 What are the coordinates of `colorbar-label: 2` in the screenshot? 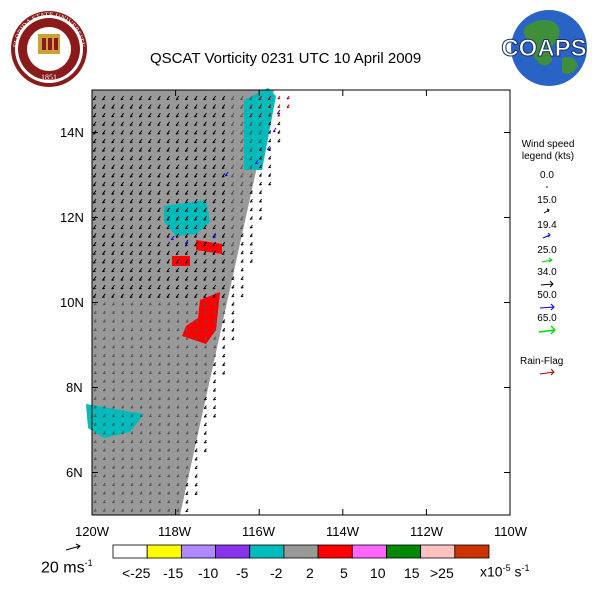 It's located at (310, 573).